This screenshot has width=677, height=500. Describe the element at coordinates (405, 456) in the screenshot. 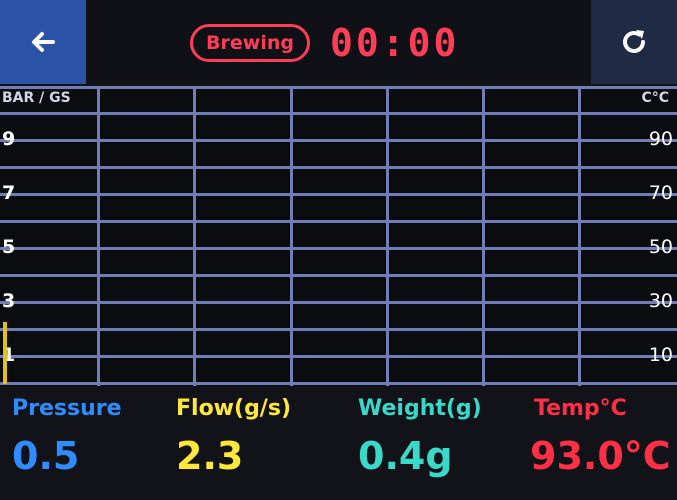

I see `weight-value: 0.4g` at that location.